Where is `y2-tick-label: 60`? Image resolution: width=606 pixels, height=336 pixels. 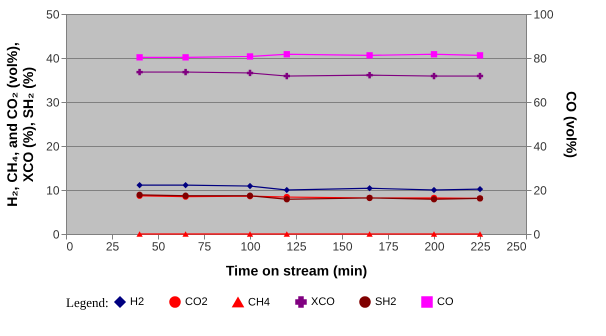 y2-tick-label: 60 is located at coordinates (541, 103).